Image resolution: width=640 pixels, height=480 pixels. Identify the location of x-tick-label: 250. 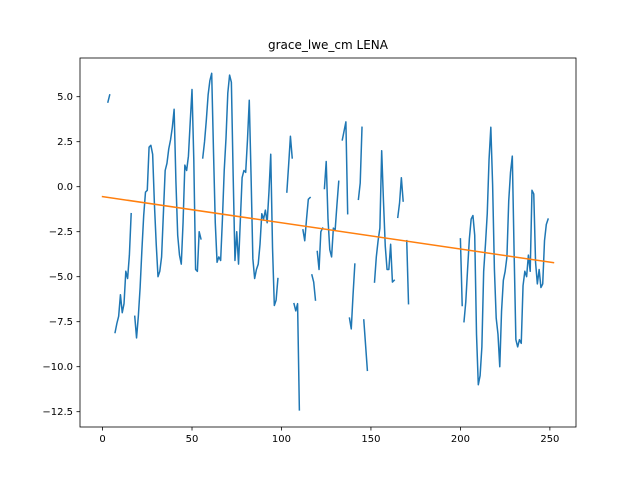
(549, 439).